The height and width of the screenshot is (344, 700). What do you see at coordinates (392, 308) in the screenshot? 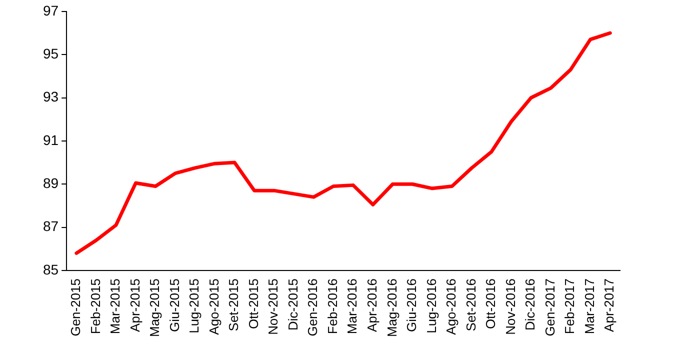
I see `x-tick-label: Mag-2016` at bounding box center [392, 308].